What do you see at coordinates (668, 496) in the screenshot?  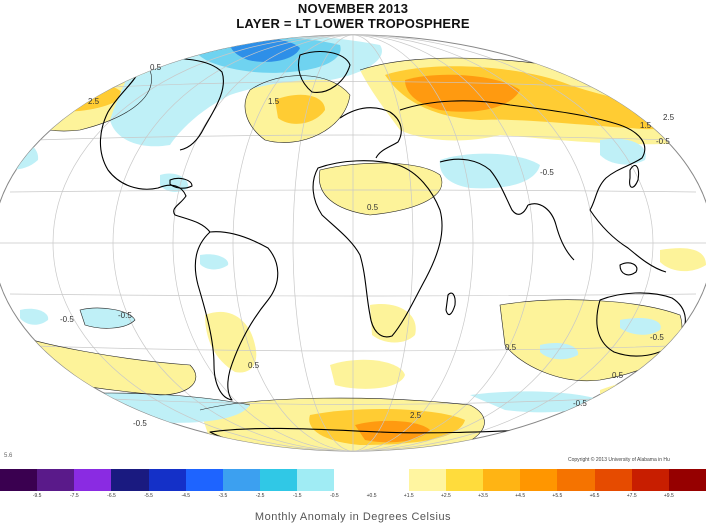 I see `color-legend-tick: +9.5` at bounding box center [668, 496].